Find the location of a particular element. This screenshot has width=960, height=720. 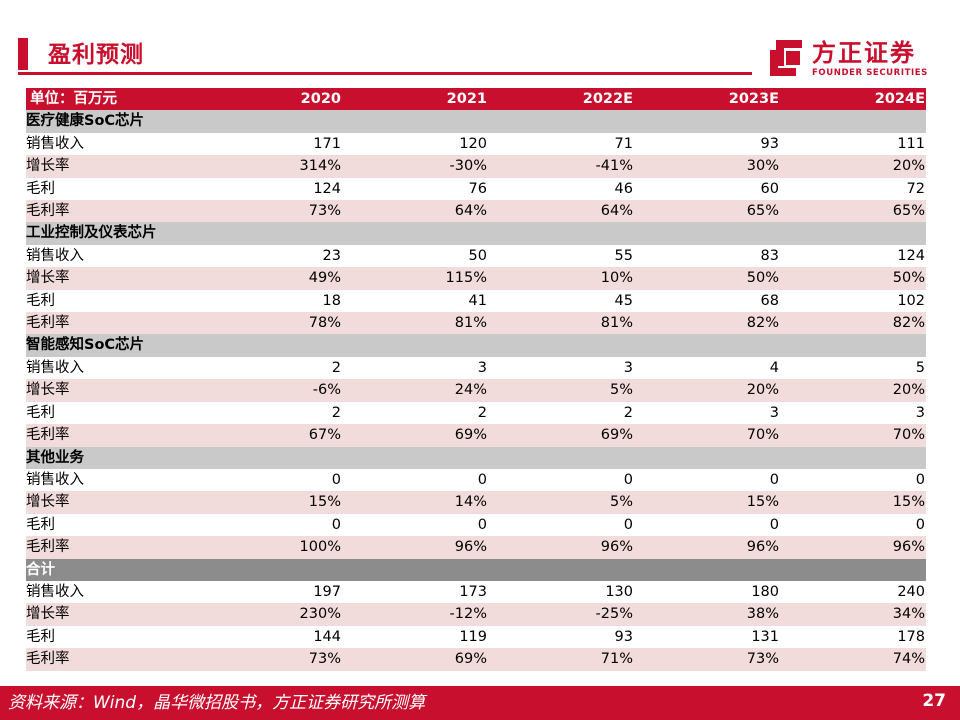

title-accent-bar is located at coordinates (23, 54).